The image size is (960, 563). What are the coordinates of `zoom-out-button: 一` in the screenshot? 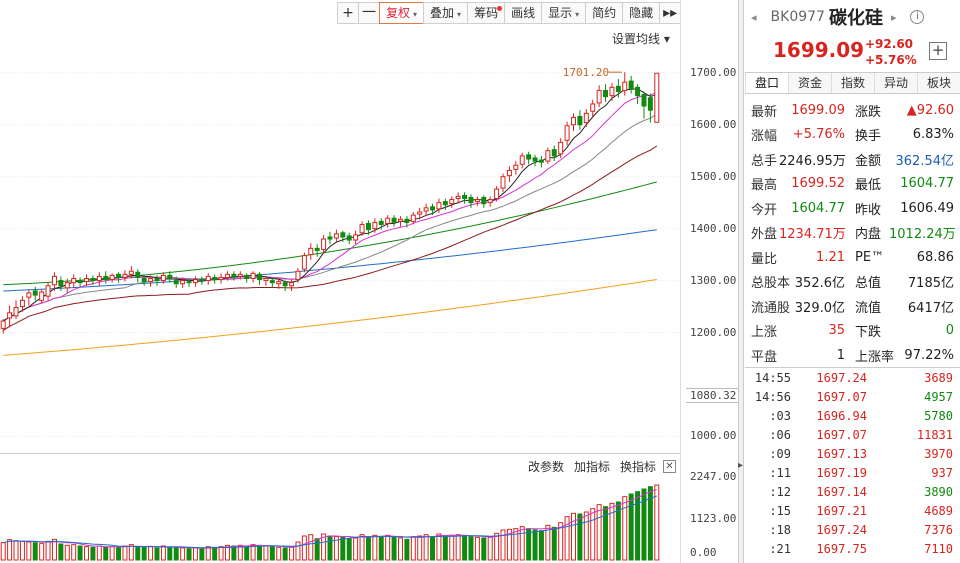 It's located at (369, 13).